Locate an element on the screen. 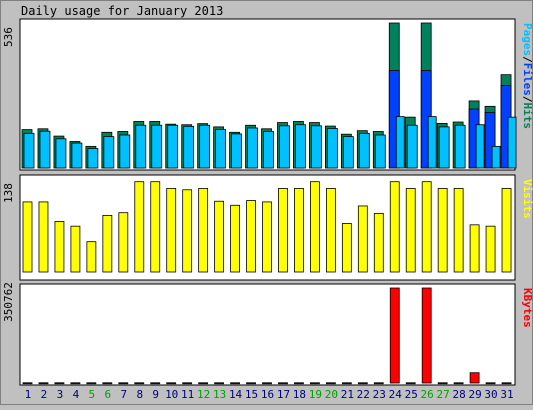 Image resolution: width=533 pixels, height=410 pixels. kbytes-legend: KBytes is located at coordinates (527, 308).